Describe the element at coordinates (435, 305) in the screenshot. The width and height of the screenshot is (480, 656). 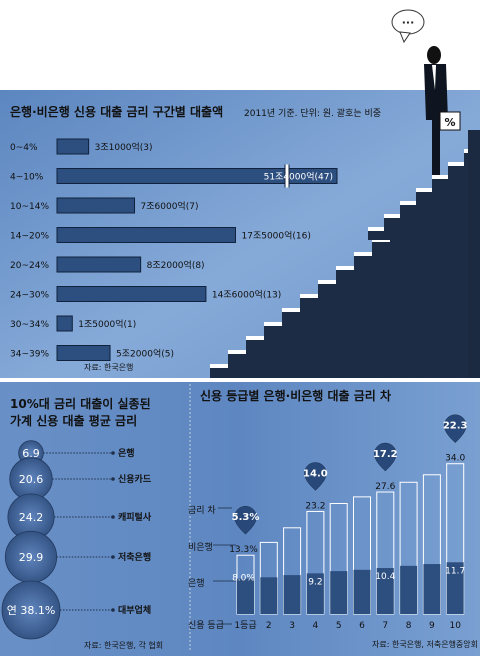
I see `stair-block` at that location.